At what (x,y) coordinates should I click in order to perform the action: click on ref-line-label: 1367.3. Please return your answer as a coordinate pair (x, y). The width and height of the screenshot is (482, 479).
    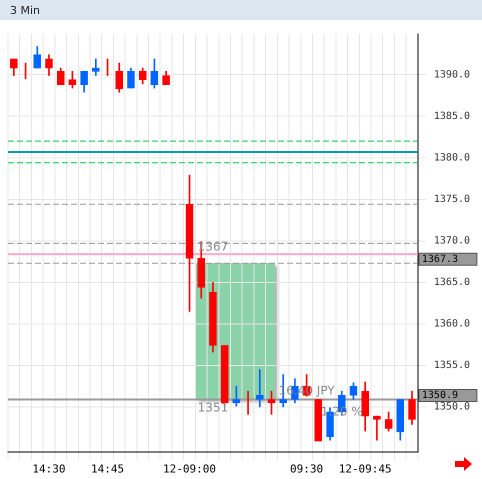
    Looking at the image, I should click on (440, 259).